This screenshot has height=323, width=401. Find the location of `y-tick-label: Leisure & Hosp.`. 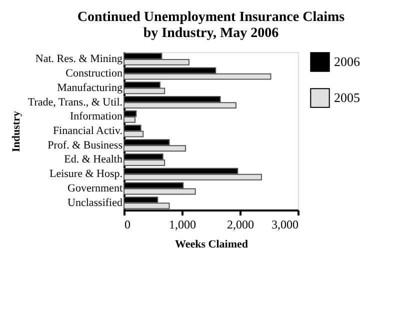

y-tick-label: Leisure & Hosp. is located at coordinates (86, 174).